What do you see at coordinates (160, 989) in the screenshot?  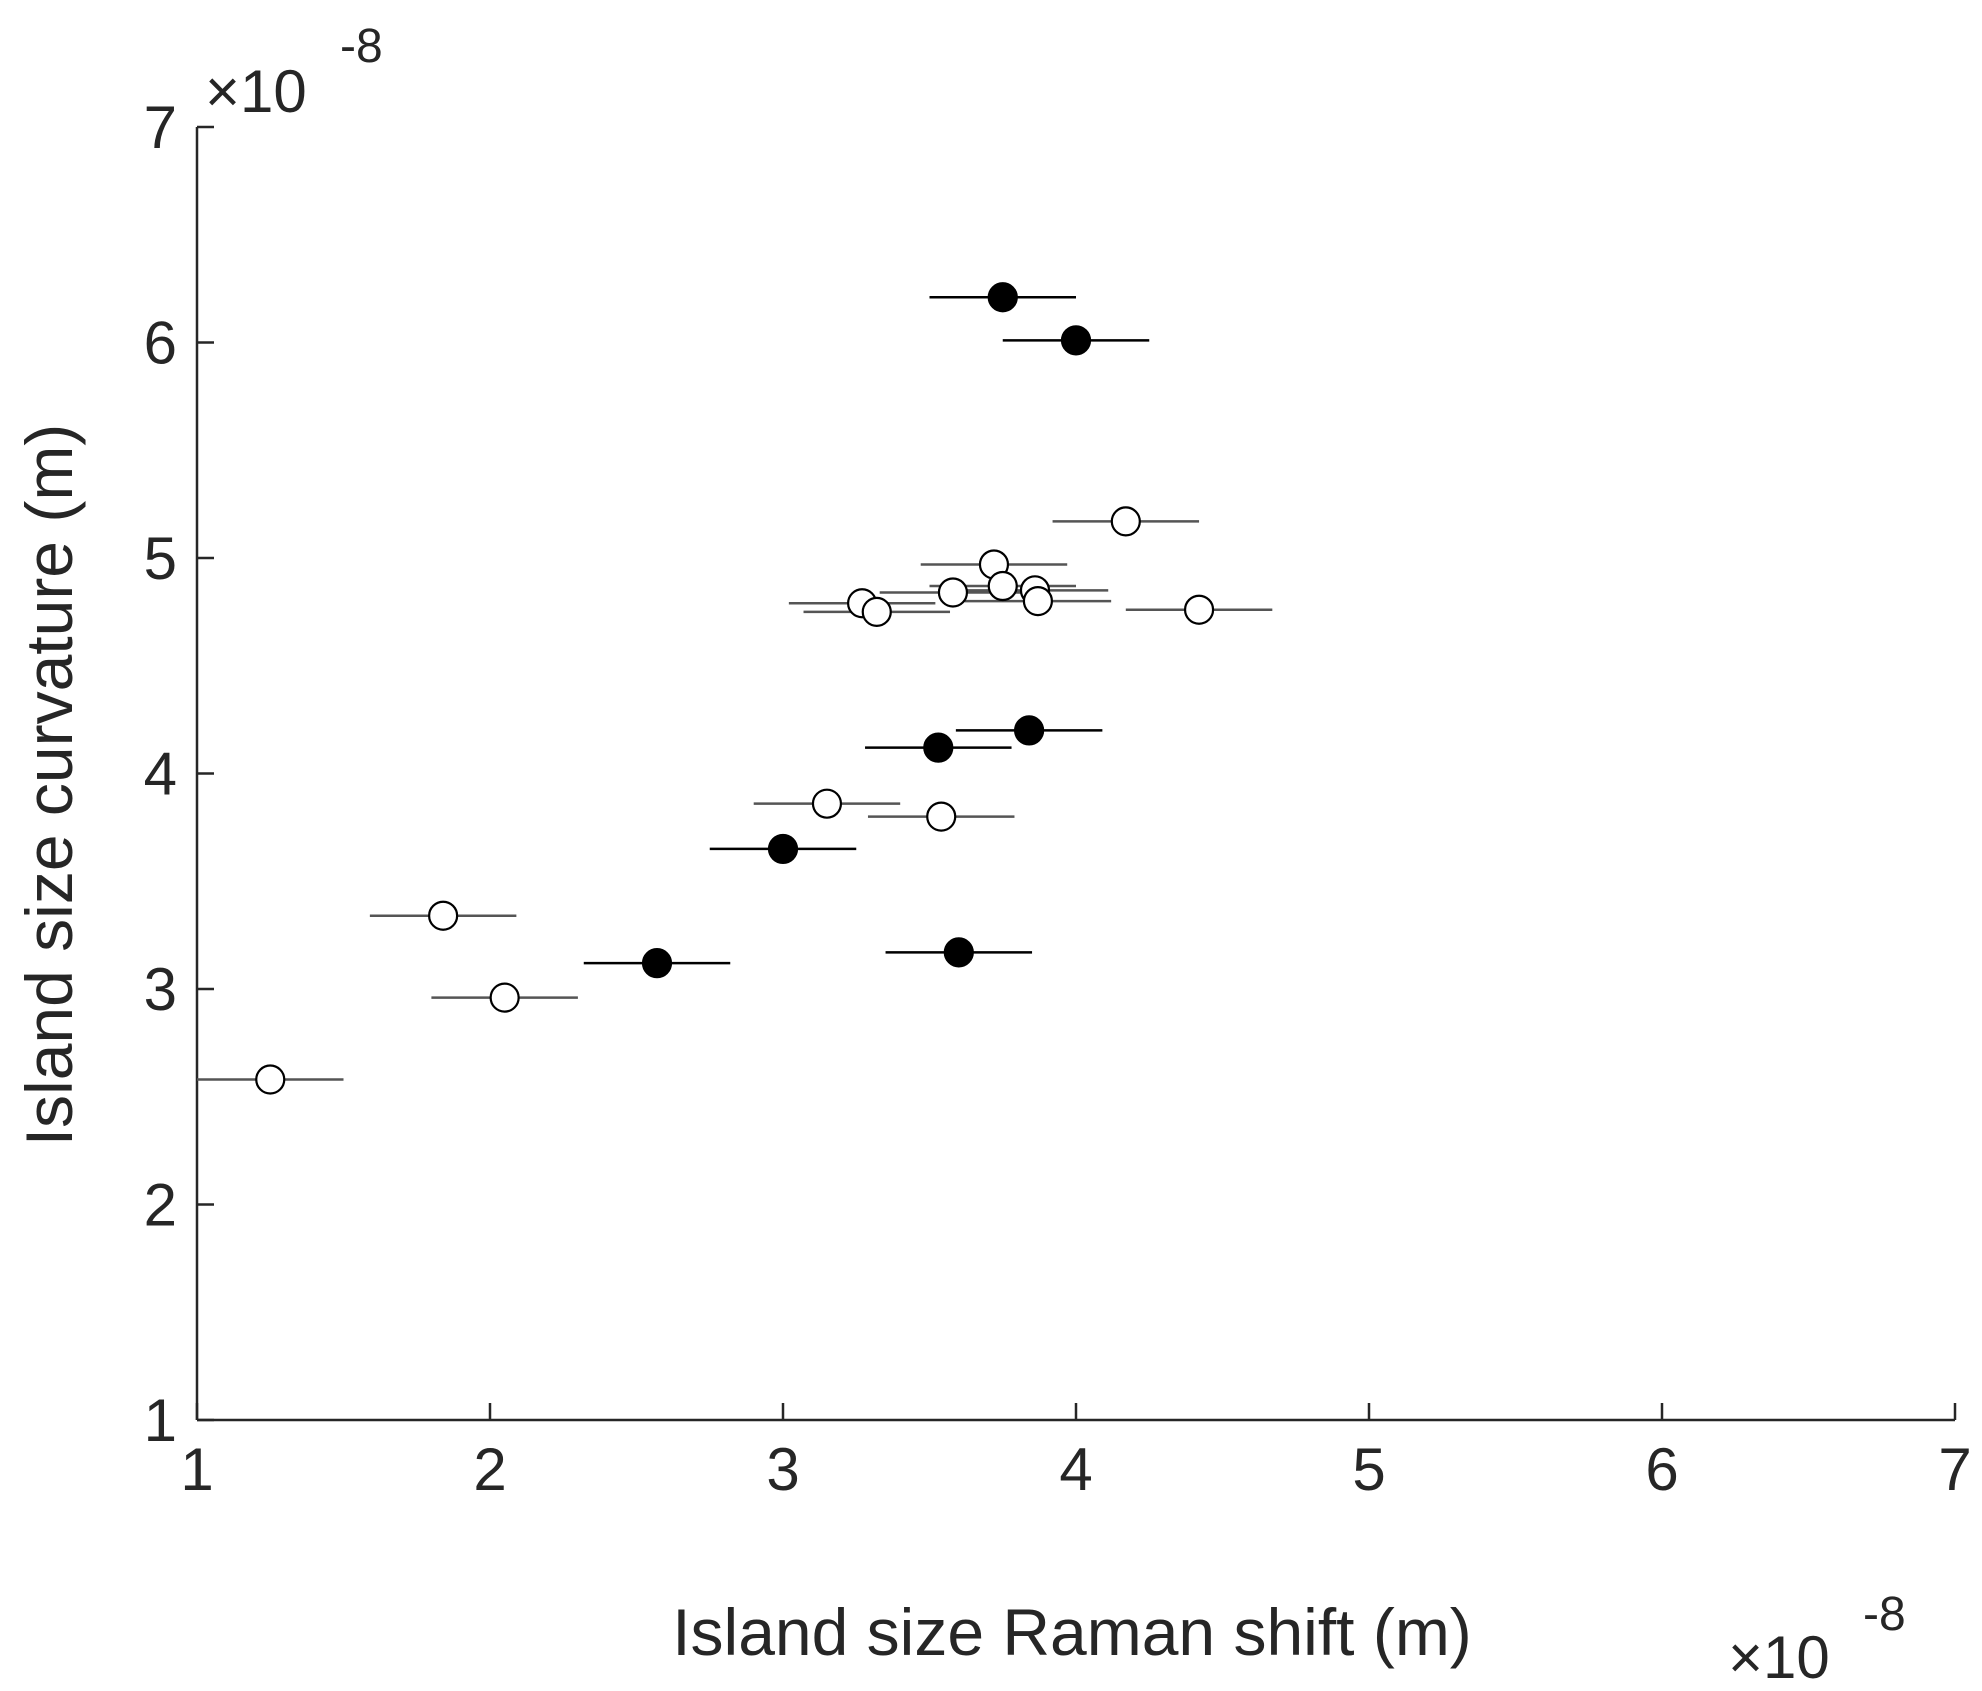 I see `y-tick-label: 3` at bounding box center [160, 989].